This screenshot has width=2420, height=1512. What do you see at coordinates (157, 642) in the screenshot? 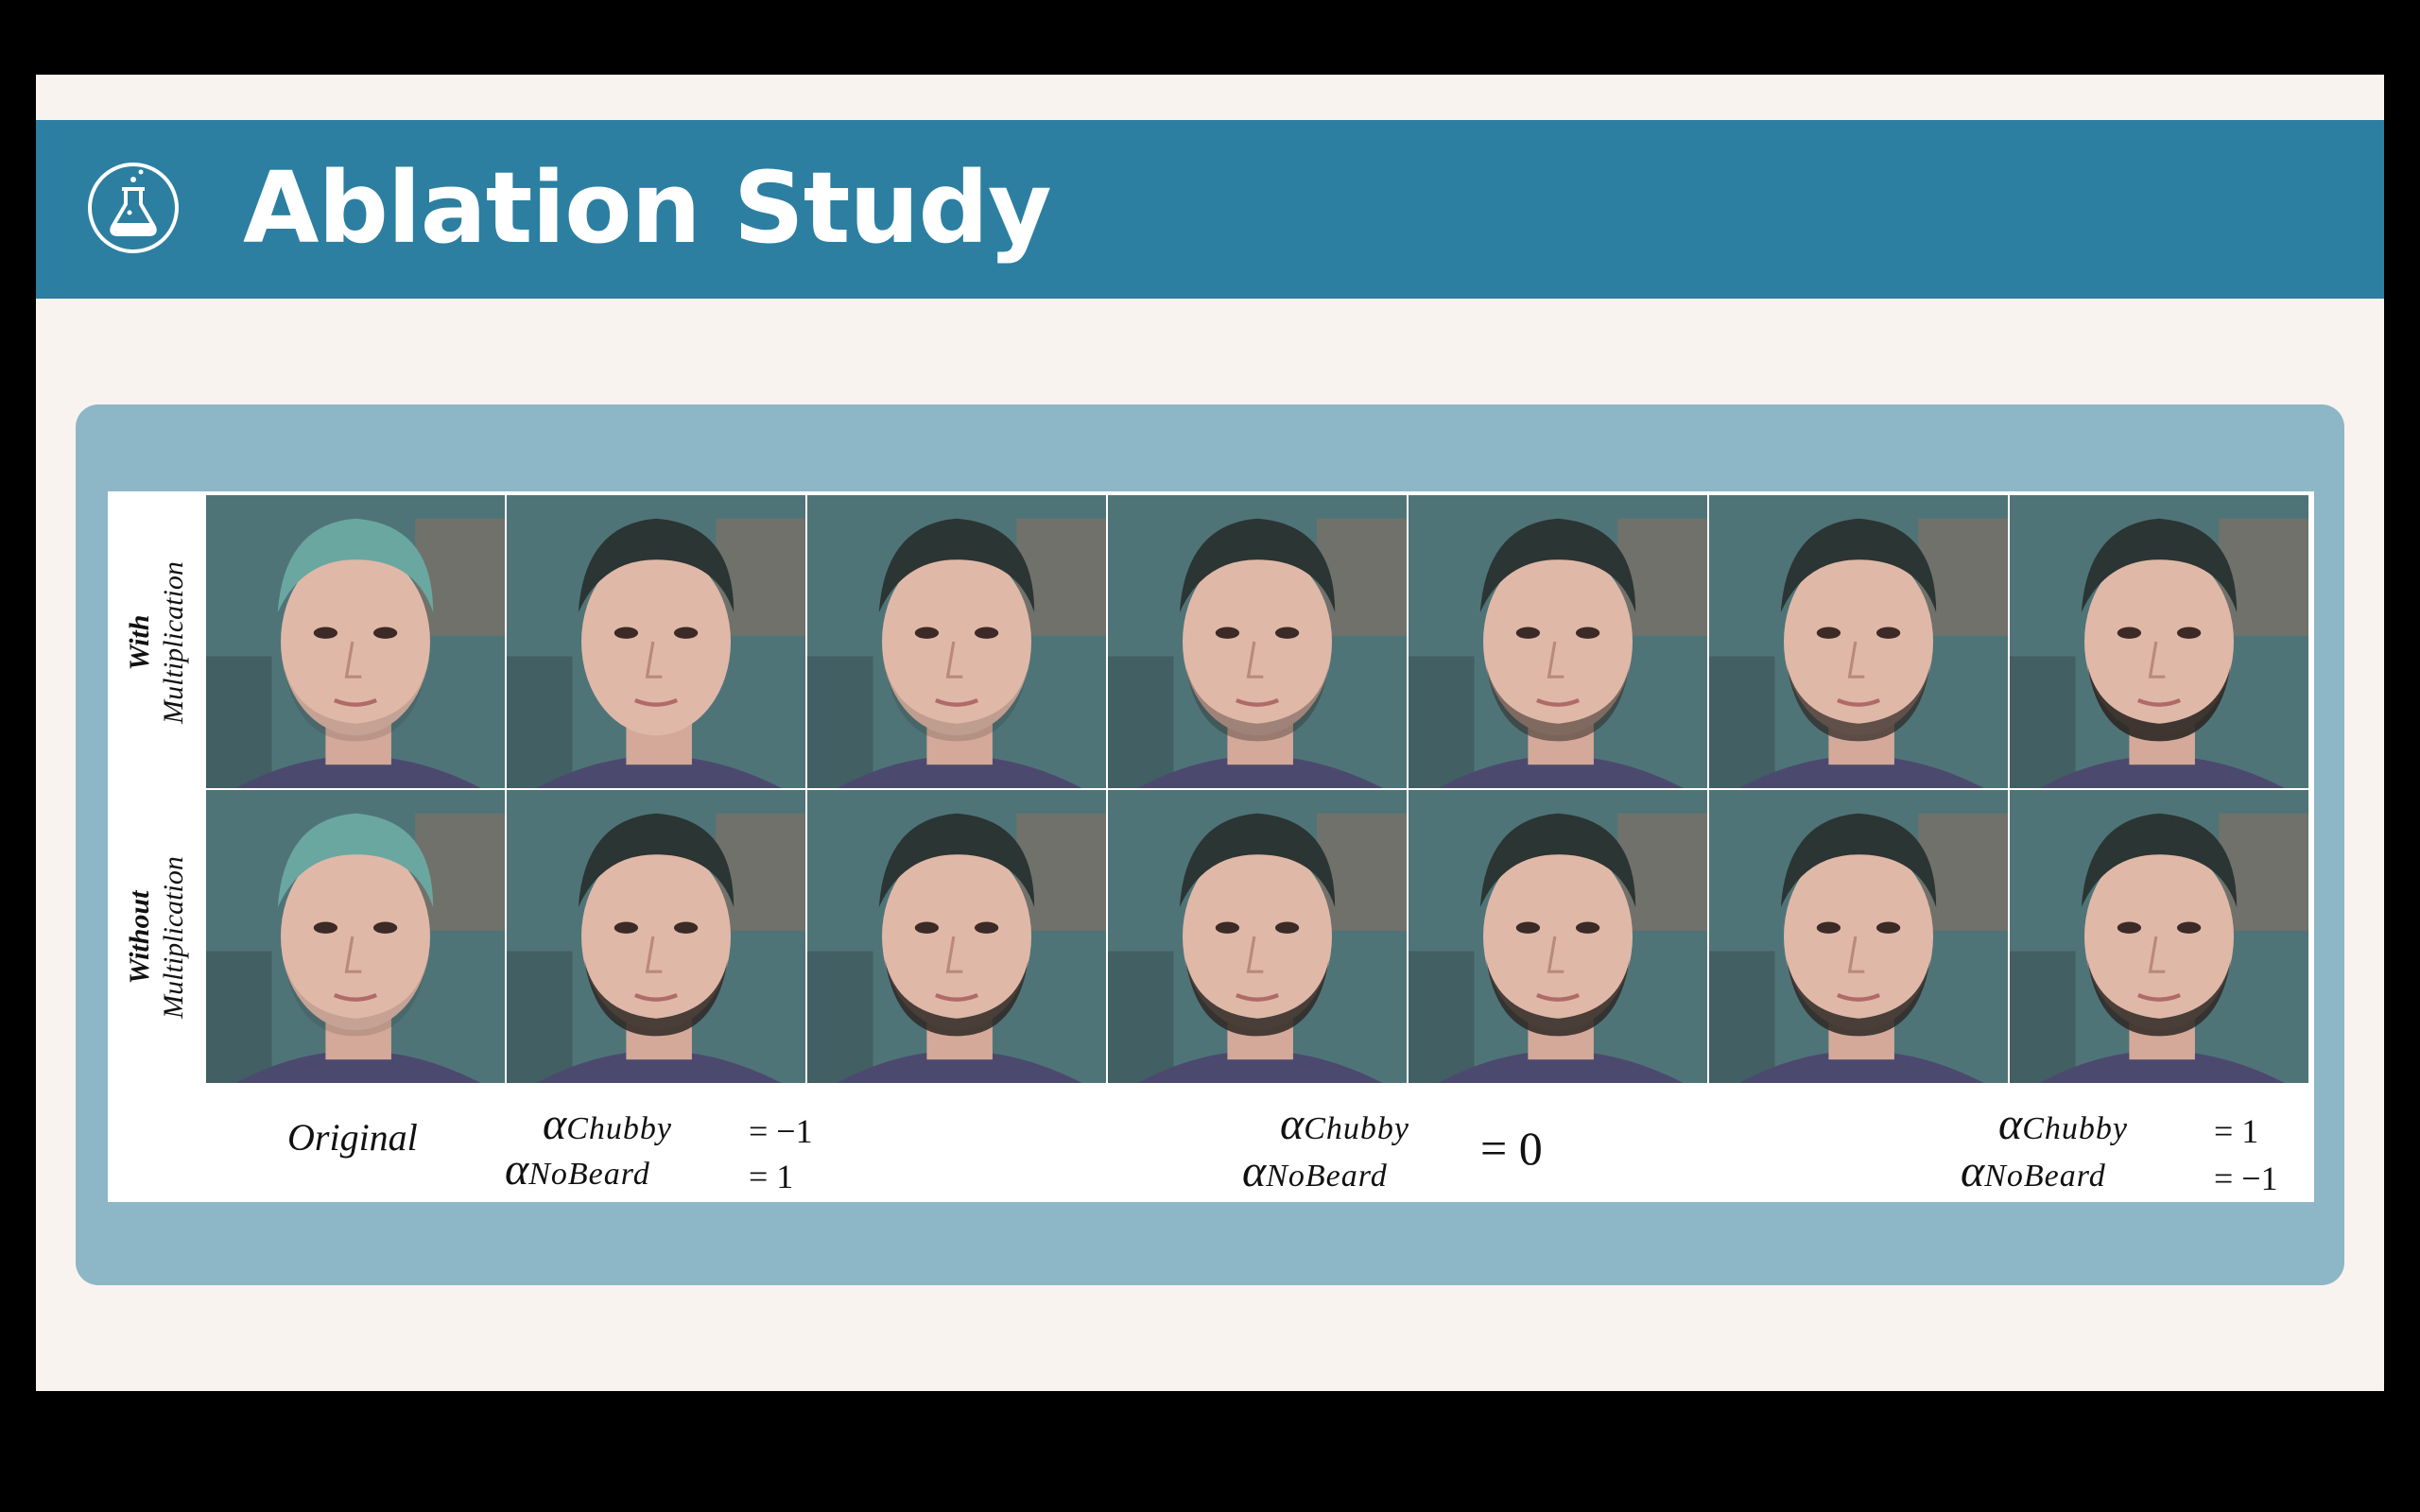
I see `row-label-with: With Multiplication` at bounding box center [157, 642].